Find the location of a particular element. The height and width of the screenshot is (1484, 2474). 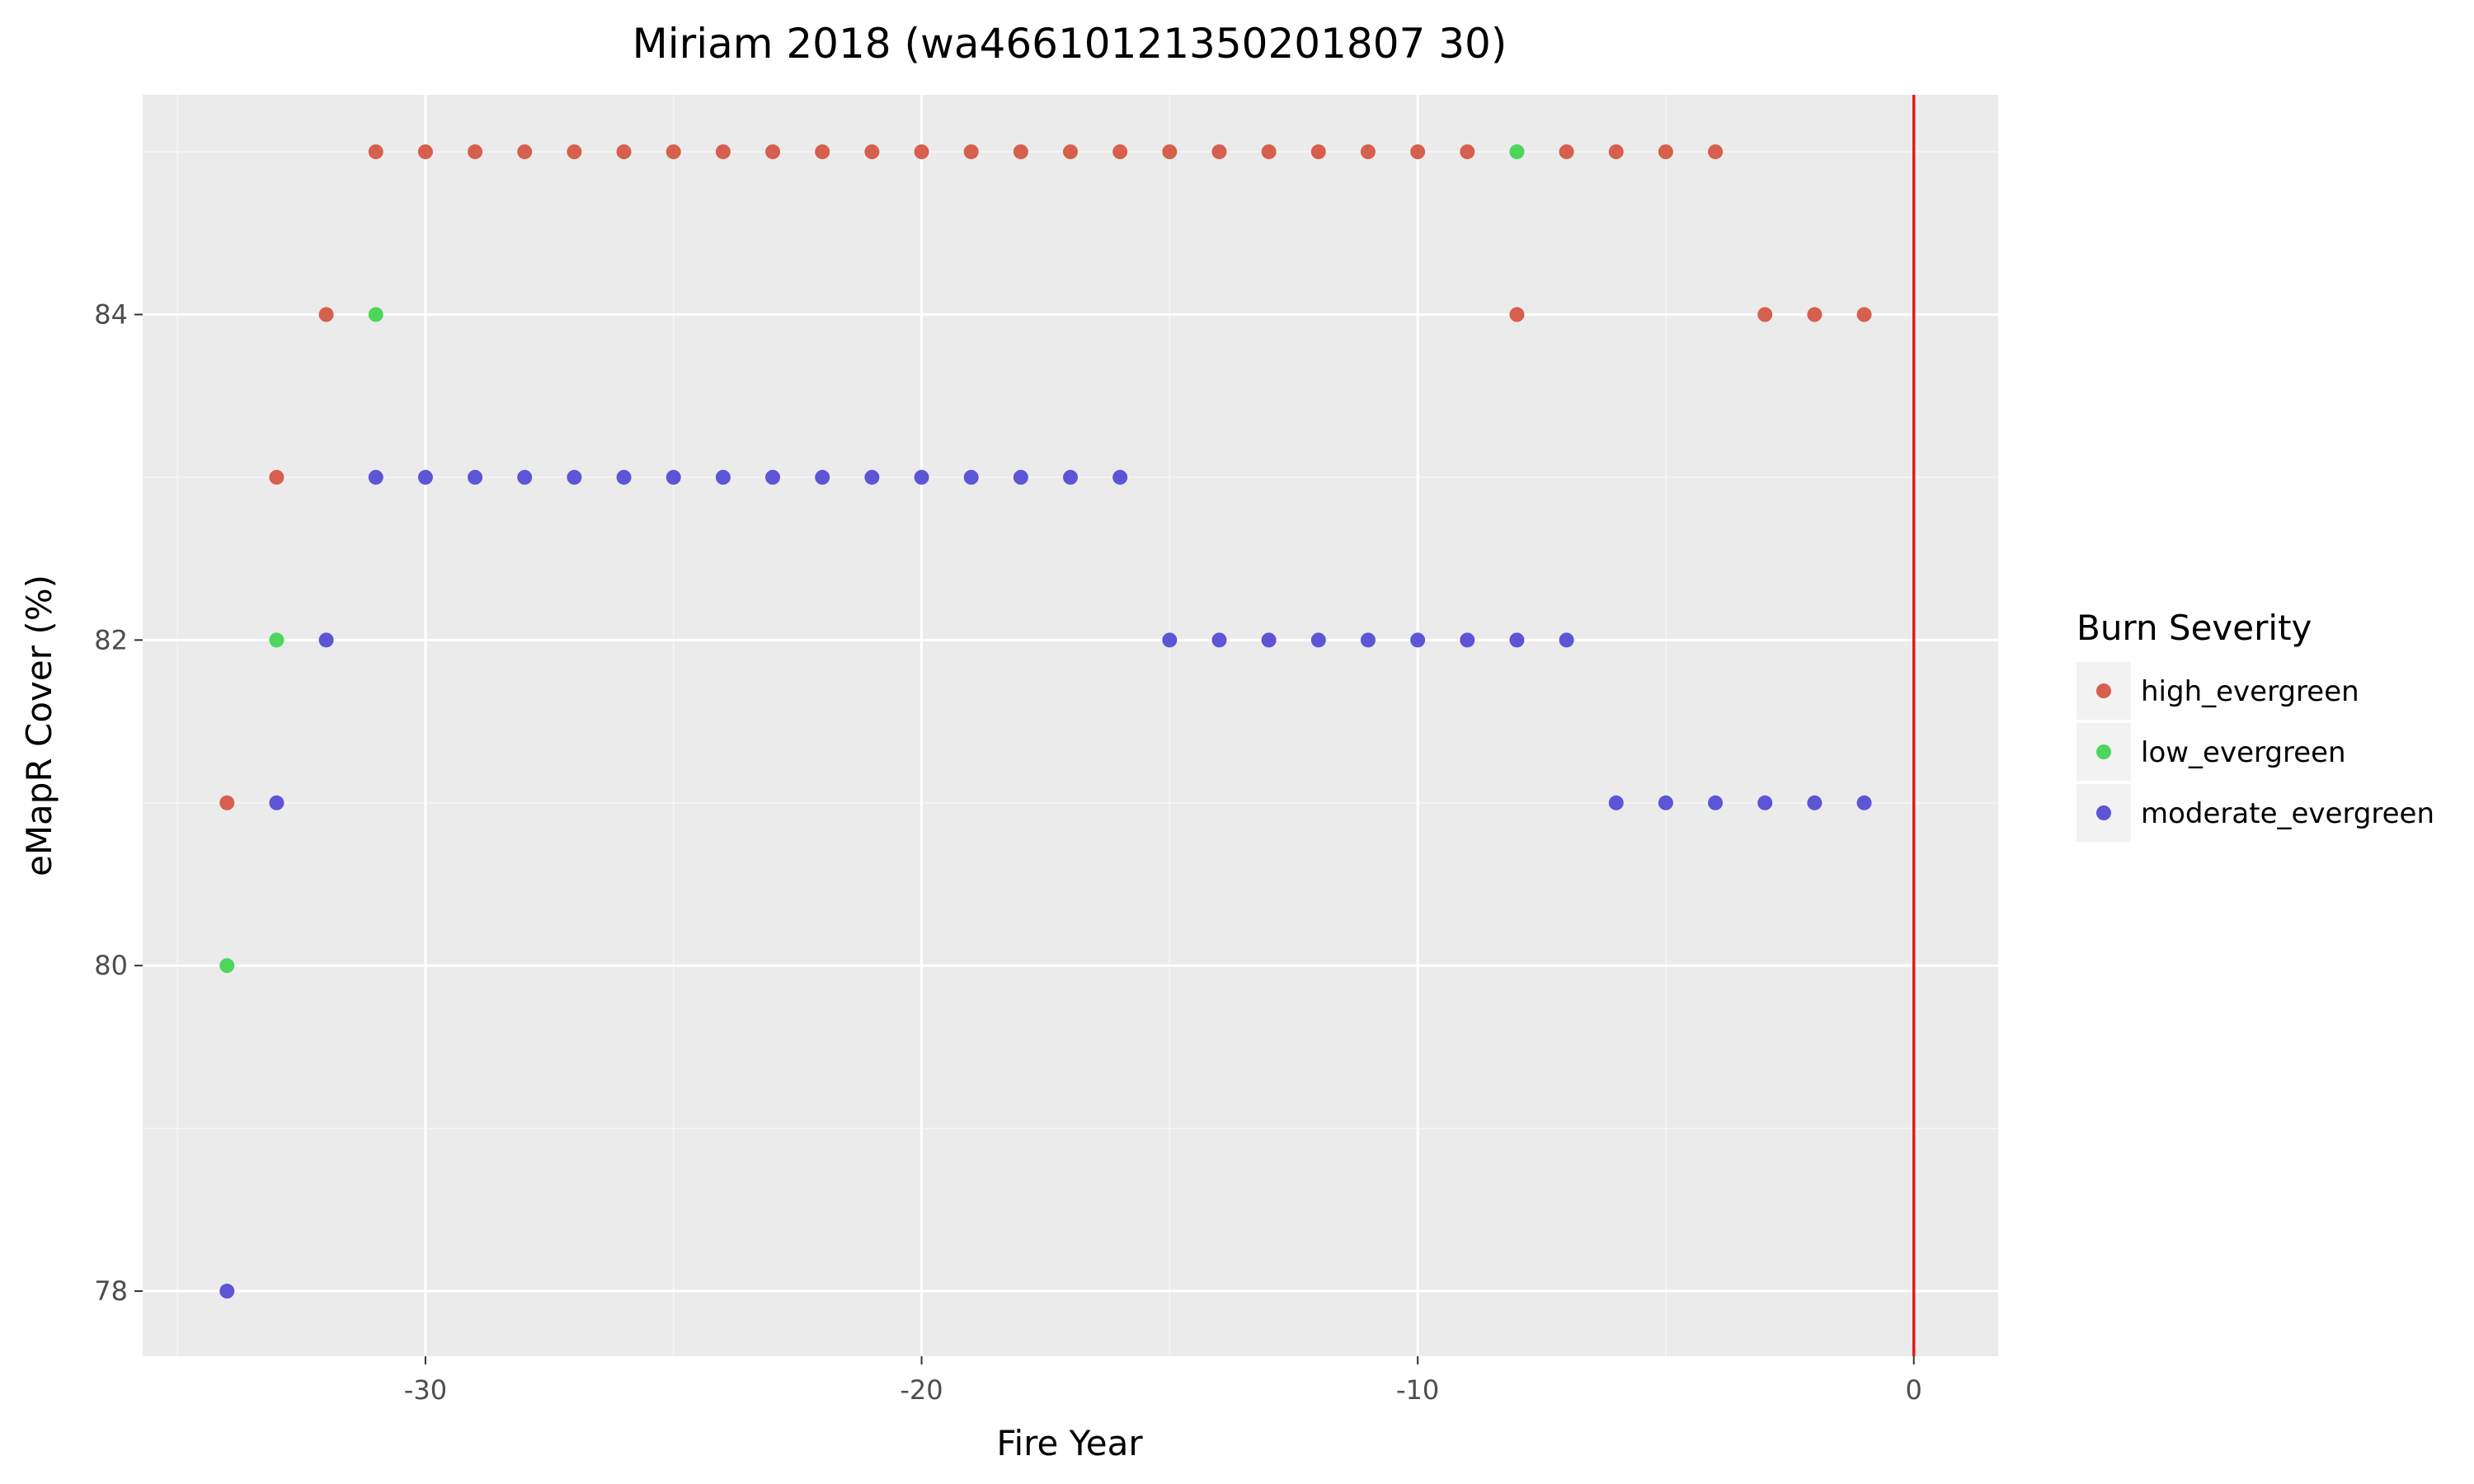

chart-title: Miriam 2018 (wa46610121350201807 30) is located at coordinates (1070, 44).